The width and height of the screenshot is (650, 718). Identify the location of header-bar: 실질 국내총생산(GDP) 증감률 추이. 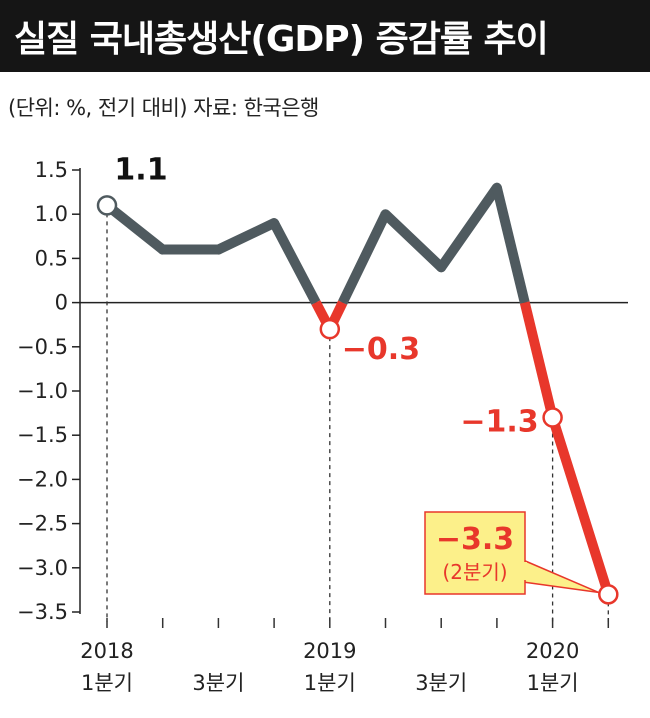
(325, 36).